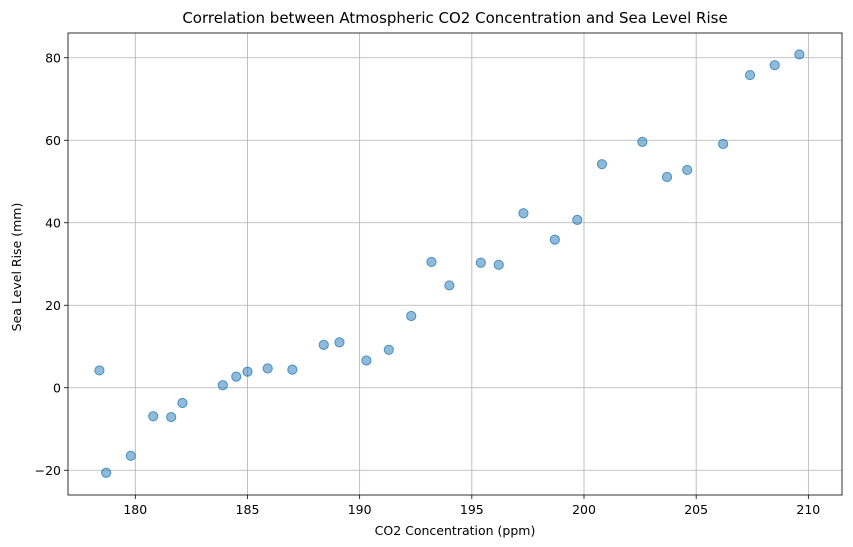  What do you see at coordinates (472, 509) in the screenshot?
I see `x-tick-label: 195` at bounding box center [472, 509].